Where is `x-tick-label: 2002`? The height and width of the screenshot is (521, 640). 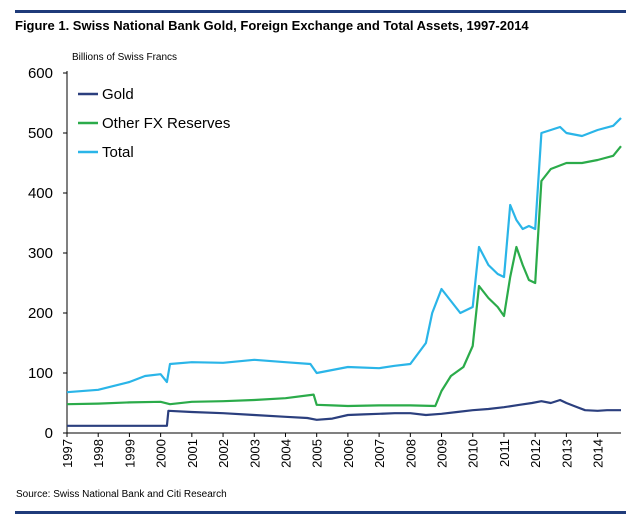 x-tick-label: 2002 is located at coordinates (223, 453).